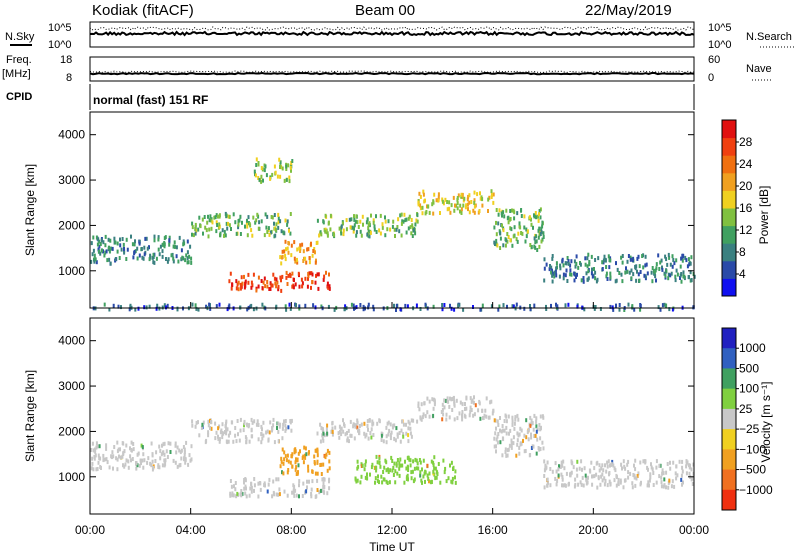 Image resolution: width=800 pixels, height=554 pixels. What do you see at coordinates (729, 164) in the screenshot?
I see `power-bar-swatch` at bounding box center [729, 164].